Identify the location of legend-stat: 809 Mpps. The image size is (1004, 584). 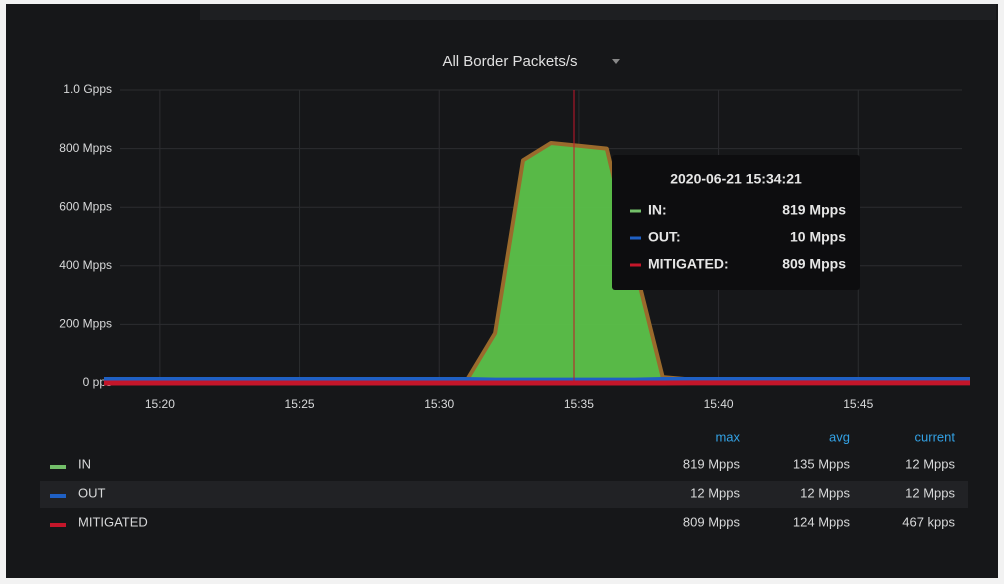
(712, 521).